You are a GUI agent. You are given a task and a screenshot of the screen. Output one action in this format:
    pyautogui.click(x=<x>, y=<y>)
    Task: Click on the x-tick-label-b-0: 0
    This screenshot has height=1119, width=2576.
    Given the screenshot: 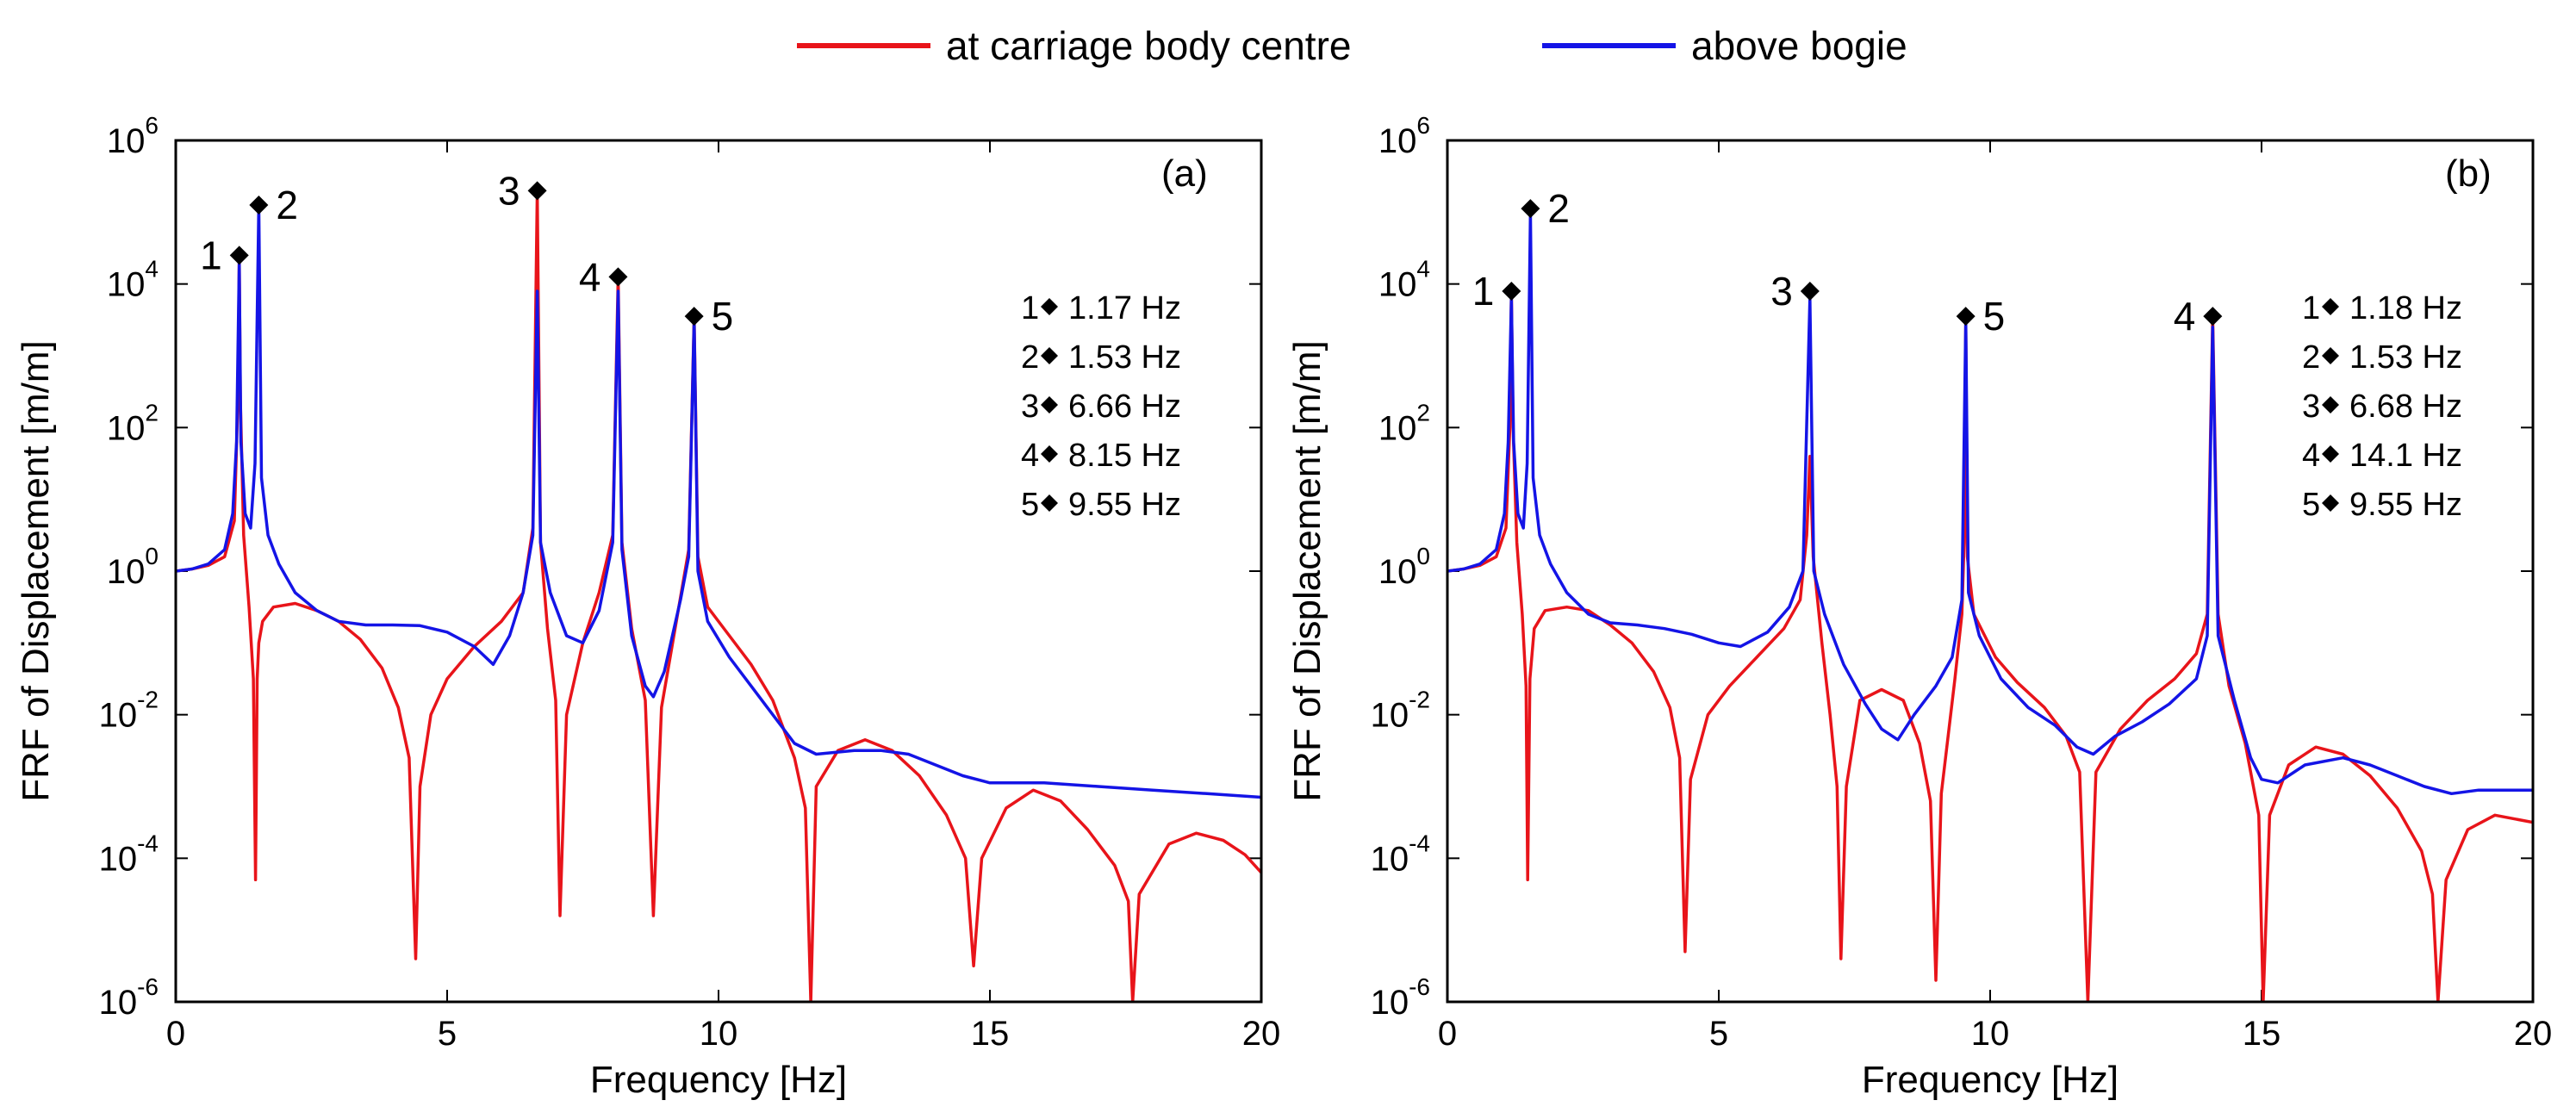 What is the action you would take?
    pyautogui.click(x=1448, y=1034)
    